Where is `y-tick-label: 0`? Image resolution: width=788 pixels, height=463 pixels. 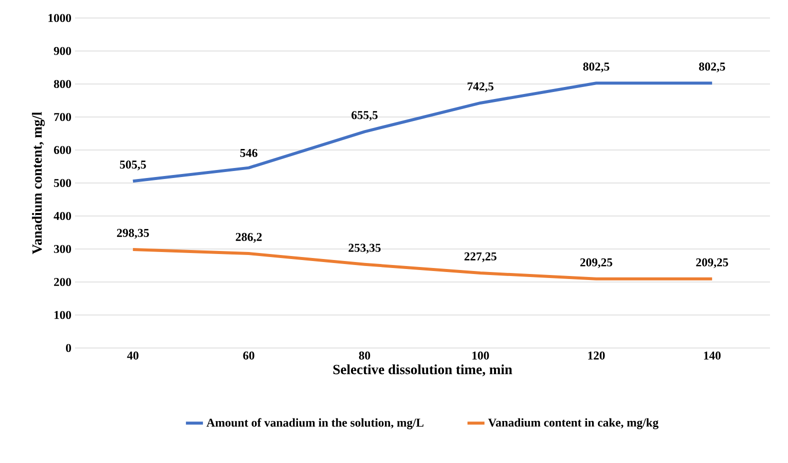 y-tick-label: 0 is located at coordinates (69, 348).